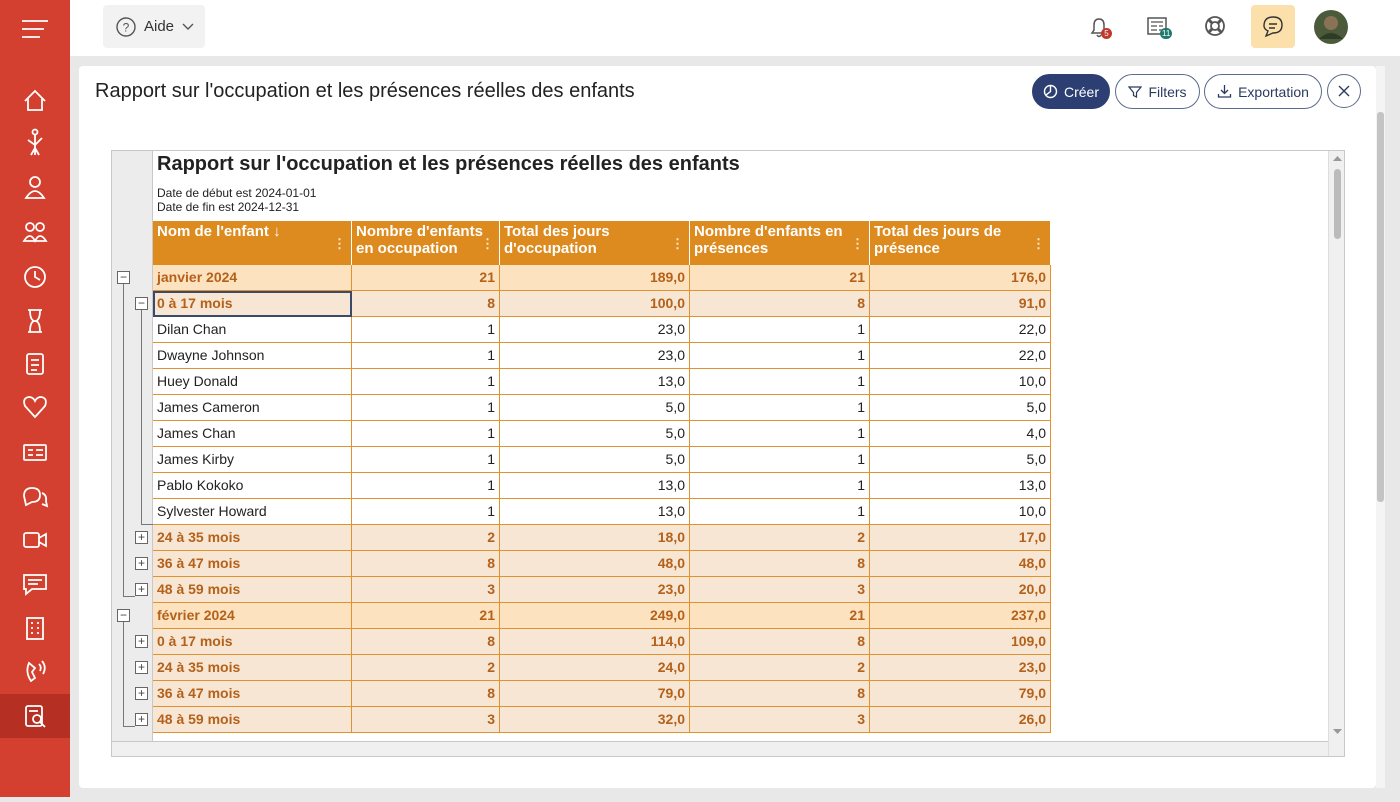  What do you see at coordinates (720, 748) in the screenshot?
I see `horizontal-scrollbar` at bounding box center [720, 748].